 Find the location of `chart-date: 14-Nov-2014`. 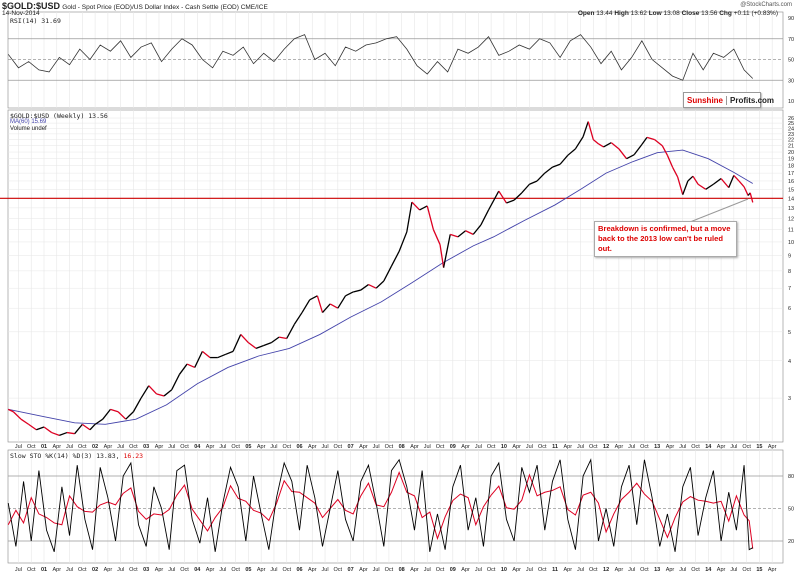

chart-date: 14-Nov-2014 is located at coordinates (21, 13).